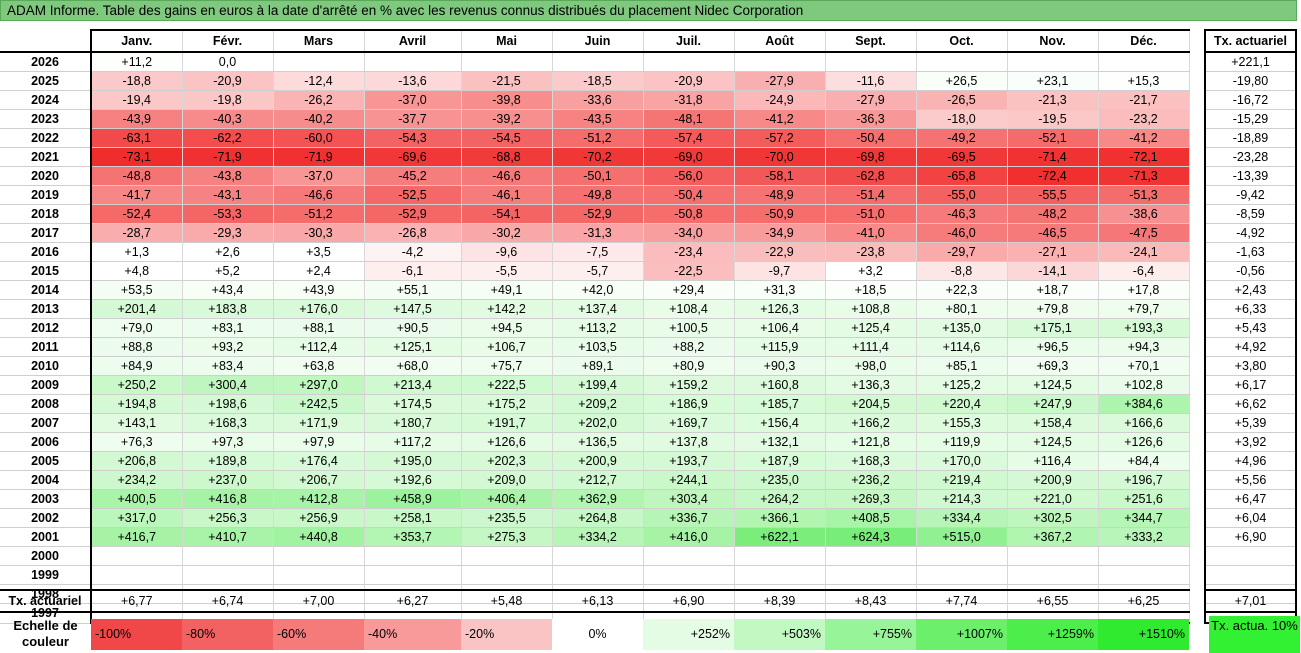 The height and width of the screenshot is (653, 1301). What do you see at coordinates (1250, 252) in the screenshot?
I see `ta-cell: -1,63` at bounding box center [1250, 252].